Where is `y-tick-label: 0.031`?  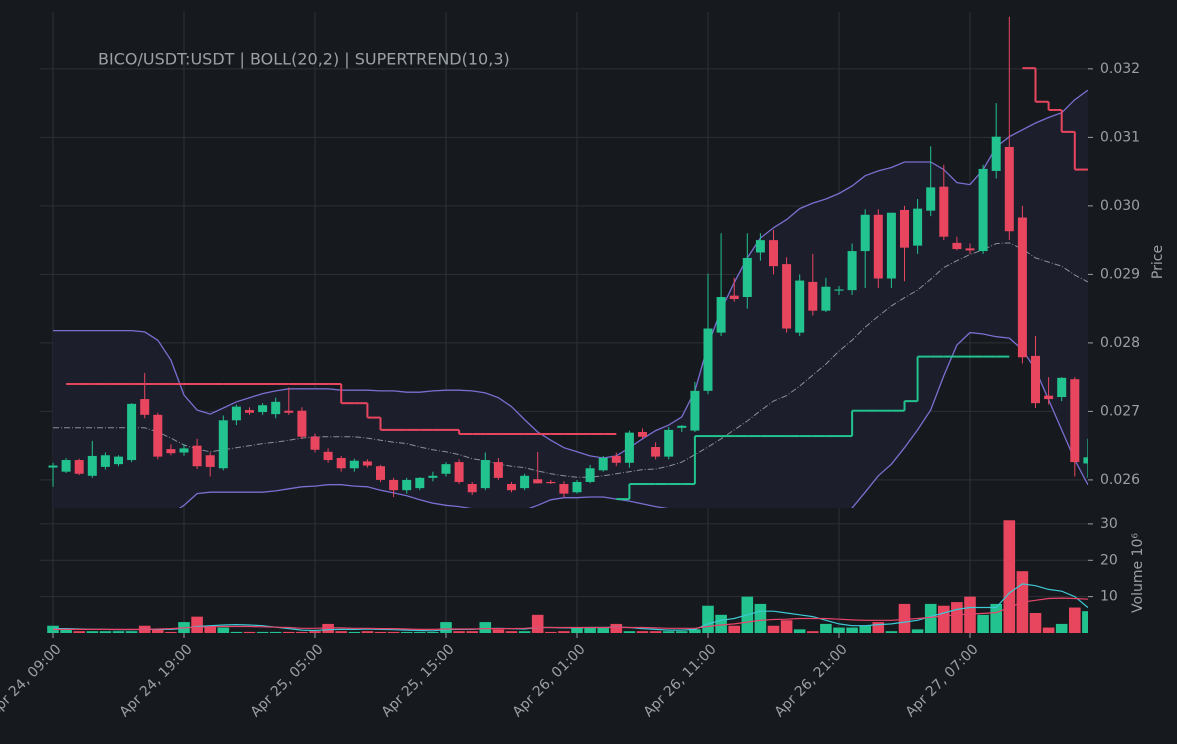
y-tick-label: 0.031 is located at coordinates (1120, 137).